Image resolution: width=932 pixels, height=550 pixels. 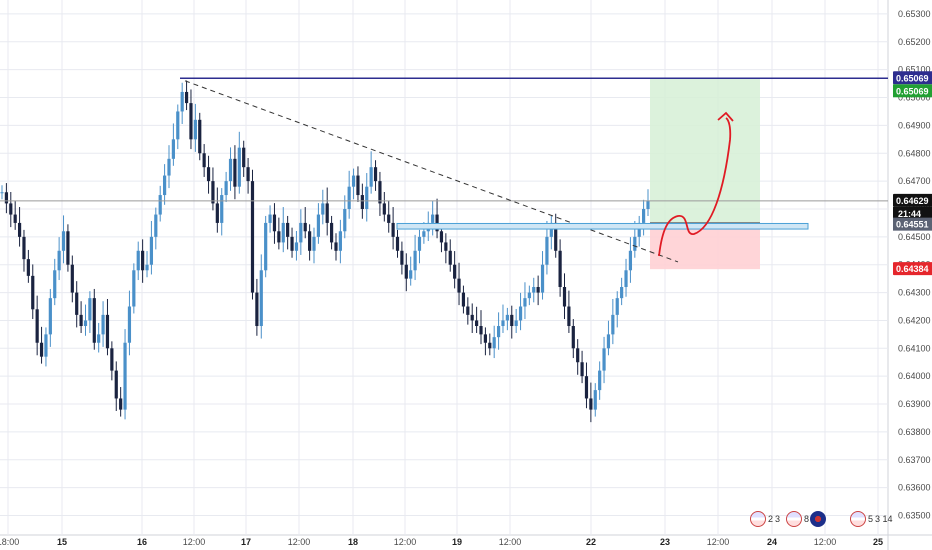 What do you see at coordinates (914, 14) in the screenshot?
I see `price-tick-label: 0.65300` at bounding box center [914, 14].